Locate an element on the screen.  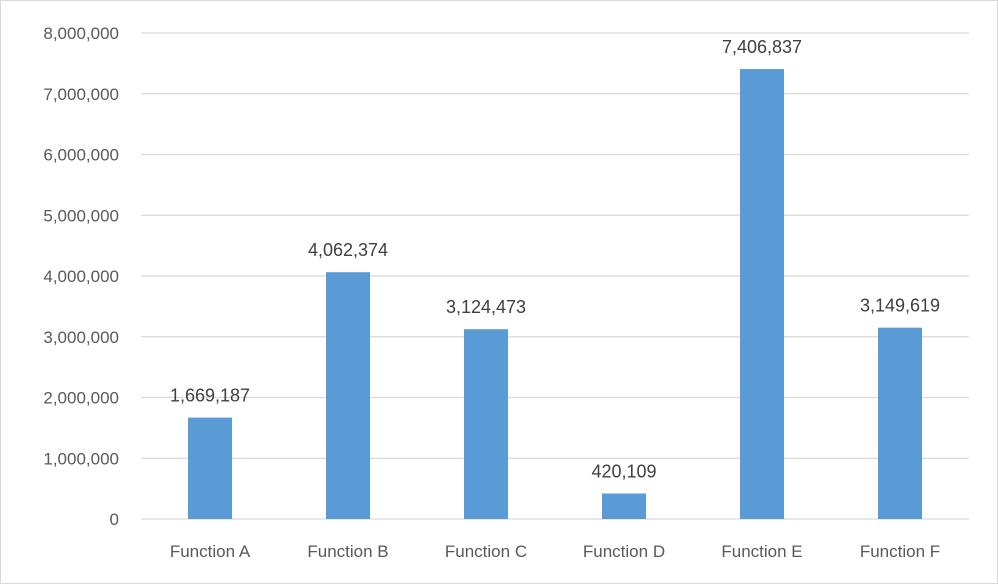
y-tick-label: 3,000,000 is located at coordinates (81, 337).